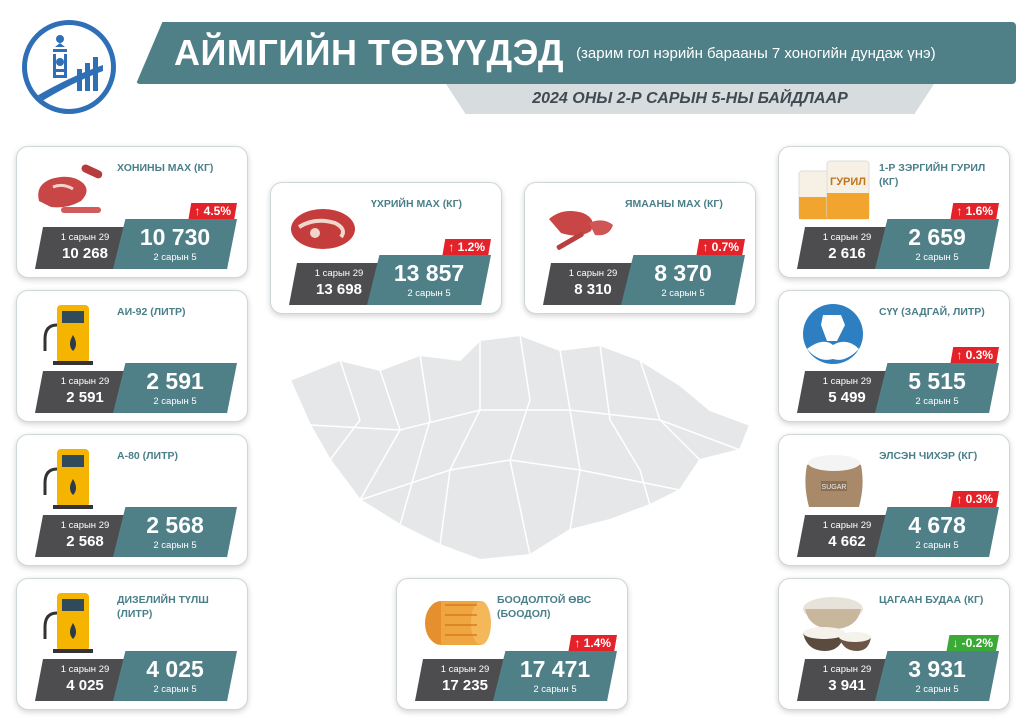 The image size is (1024, 724). What do you see at coordinates (837, 624) in the screenshot?
I see `rice-bowl-icon` at bounding box center [837, 624].